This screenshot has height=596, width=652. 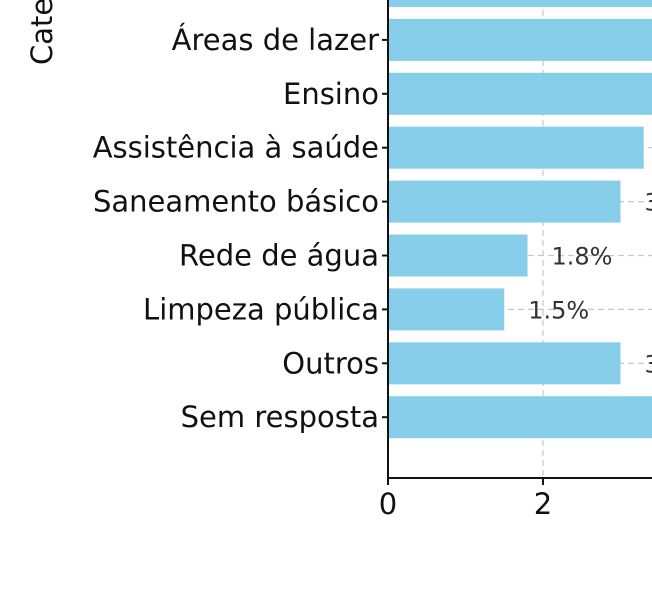 What do you see at coordinates (388, 504) in the screenshot?
I see `x-tick-label: 0` at bounding box center [388, 504].